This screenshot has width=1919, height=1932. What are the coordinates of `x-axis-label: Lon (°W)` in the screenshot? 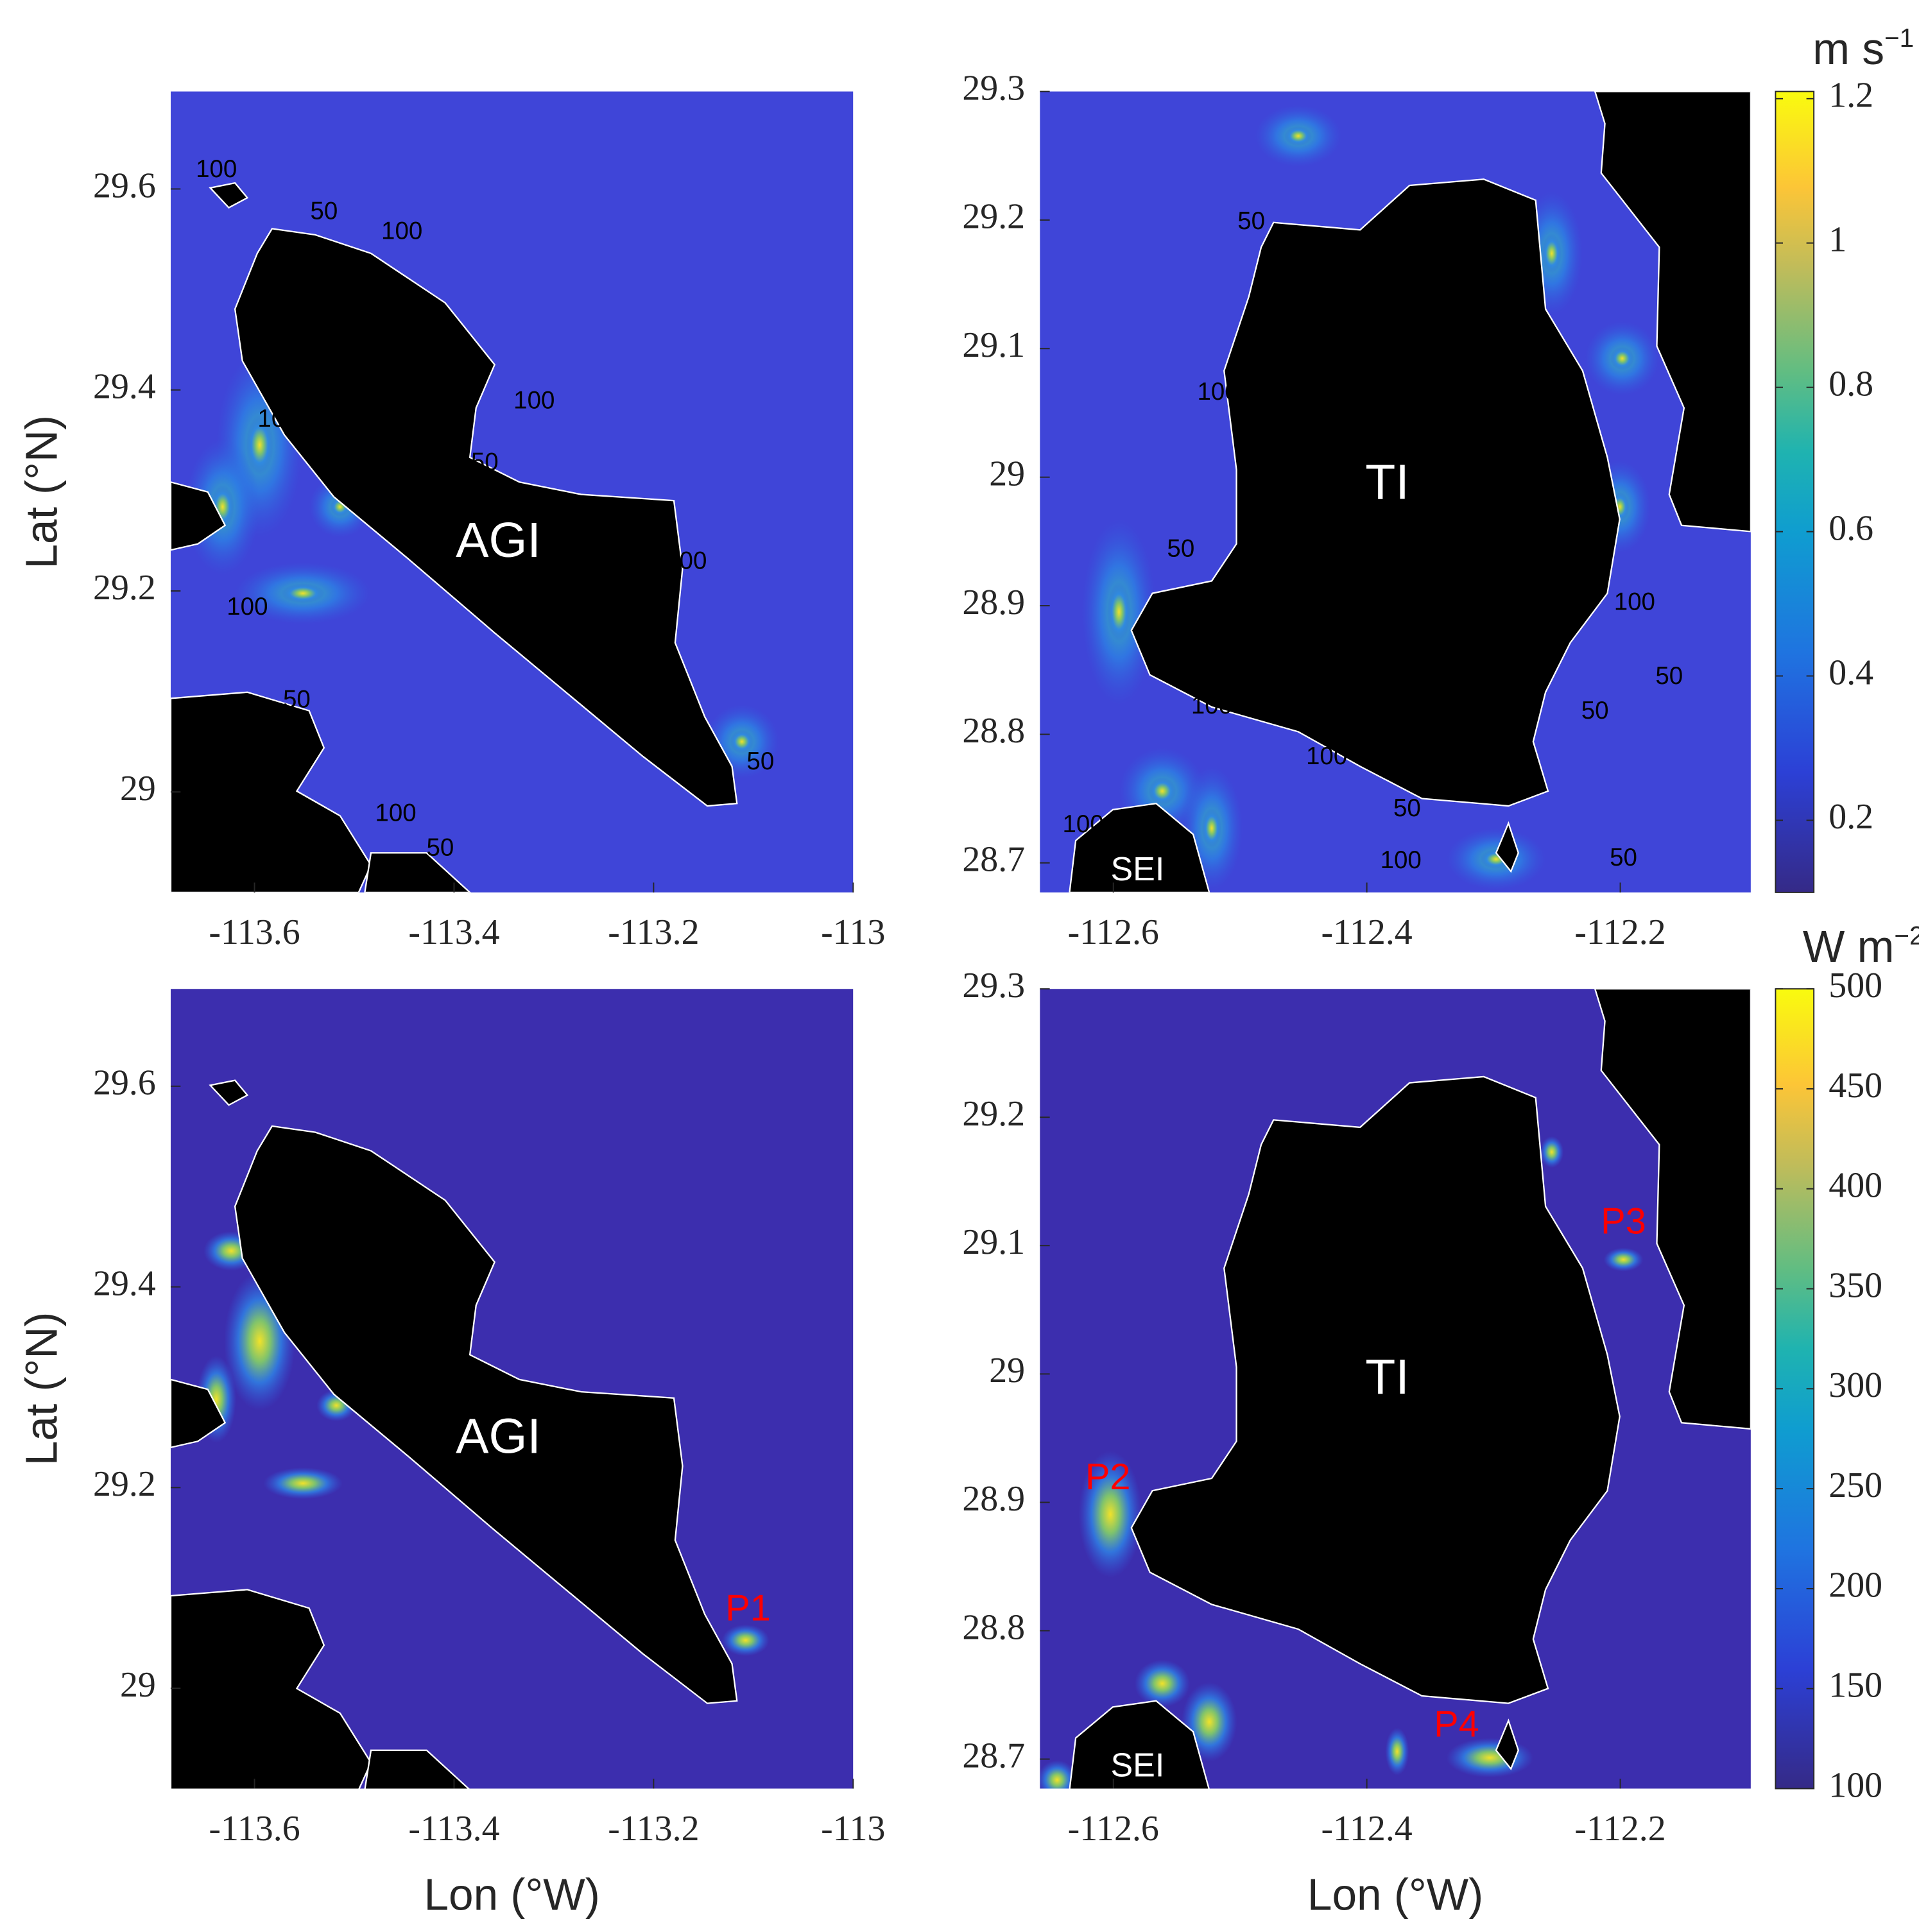 It's located at (1395, 1894).